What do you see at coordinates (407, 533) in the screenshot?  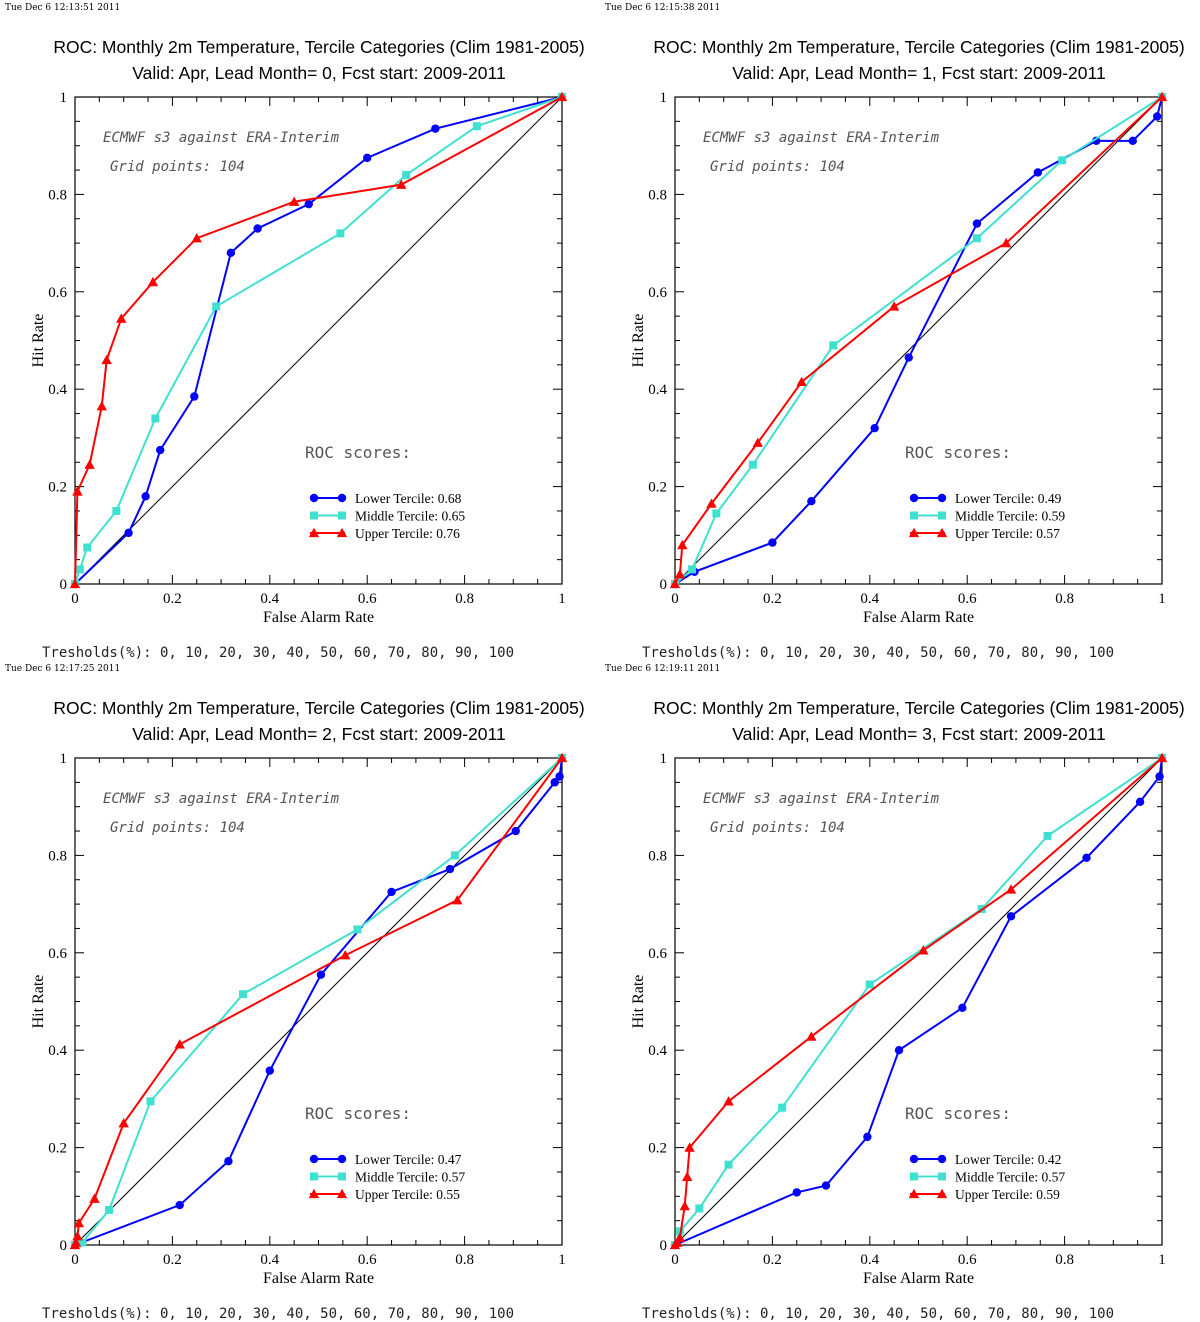 I see `legend-label: Upper Tercile: 0.76` at bounding box center [407, 533].